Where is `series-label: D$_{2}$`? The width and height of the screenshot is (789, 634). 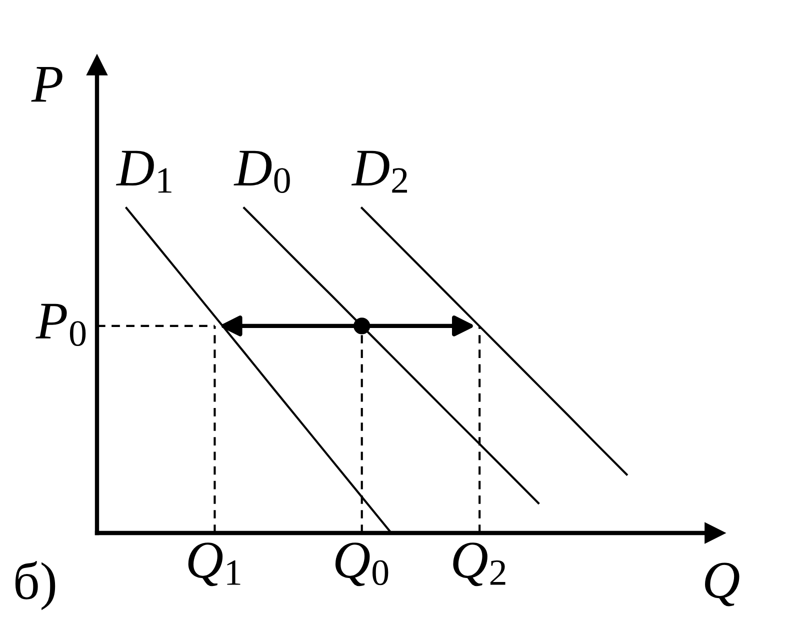
series-label: D$_{2}$ is located at coordinates (379, 171).